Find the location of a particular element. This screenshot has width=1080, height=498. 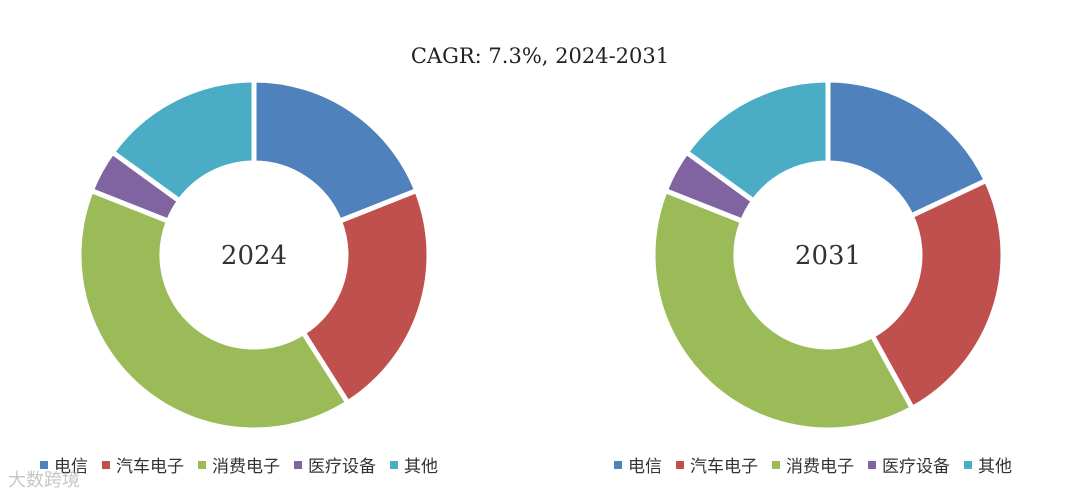

legend-2024: 电信 汽车电子 消费电子 医疗设备 其他 is located at coordinates (239, 464).